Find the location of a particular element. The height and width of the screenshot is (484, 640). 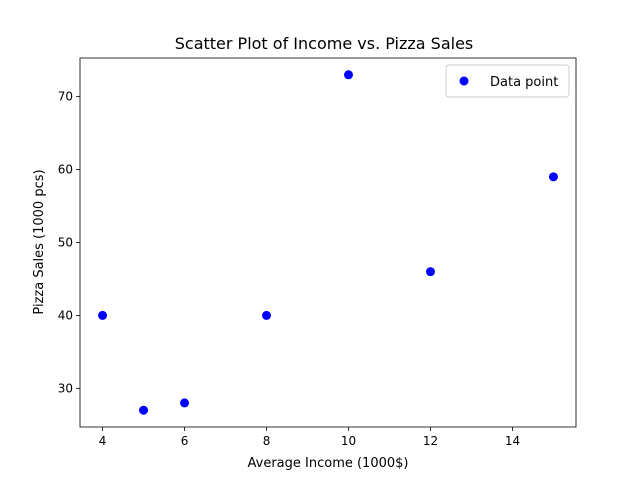

x-tick-label: 8 is located at coordinates (267, 441).